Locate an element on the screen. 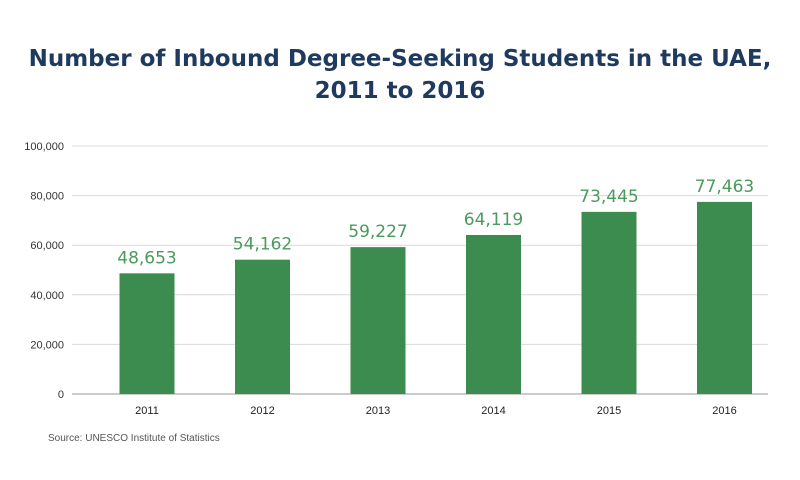  source-note: Source: UNESCO Institute of Statistics is located at coordinates (134, 438).